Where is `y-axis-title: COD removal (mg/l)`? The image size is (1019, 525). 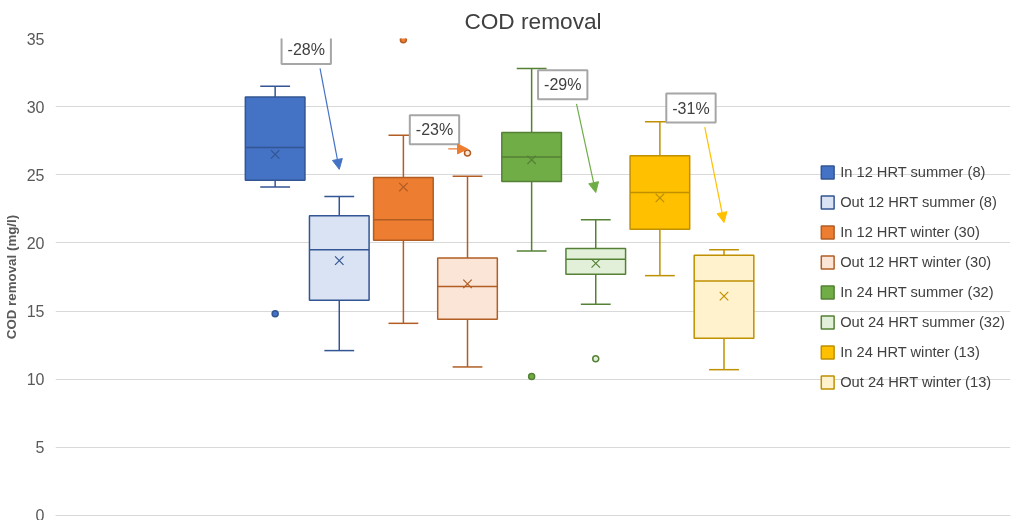 y-axis-title: COD removal (mg/l) is located at coordinates (11, 277).